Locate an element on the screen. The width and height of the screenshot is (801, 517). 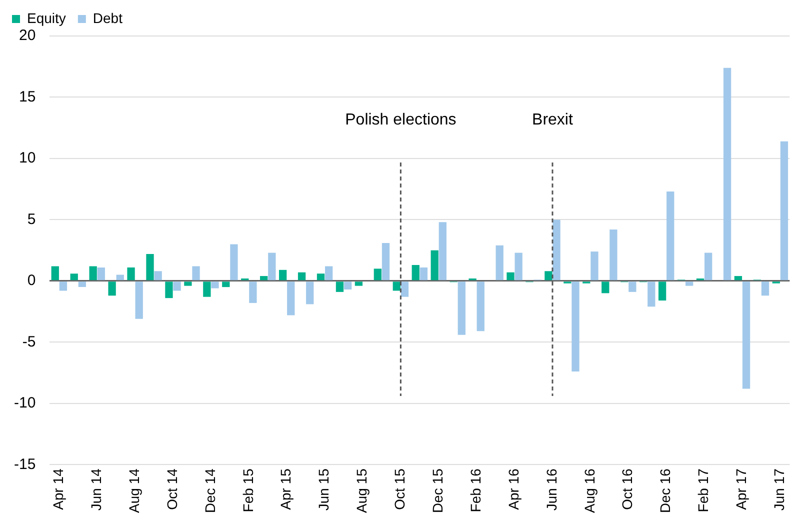
x-tick-label: Aug 15 is located at coordinates (362, 491).